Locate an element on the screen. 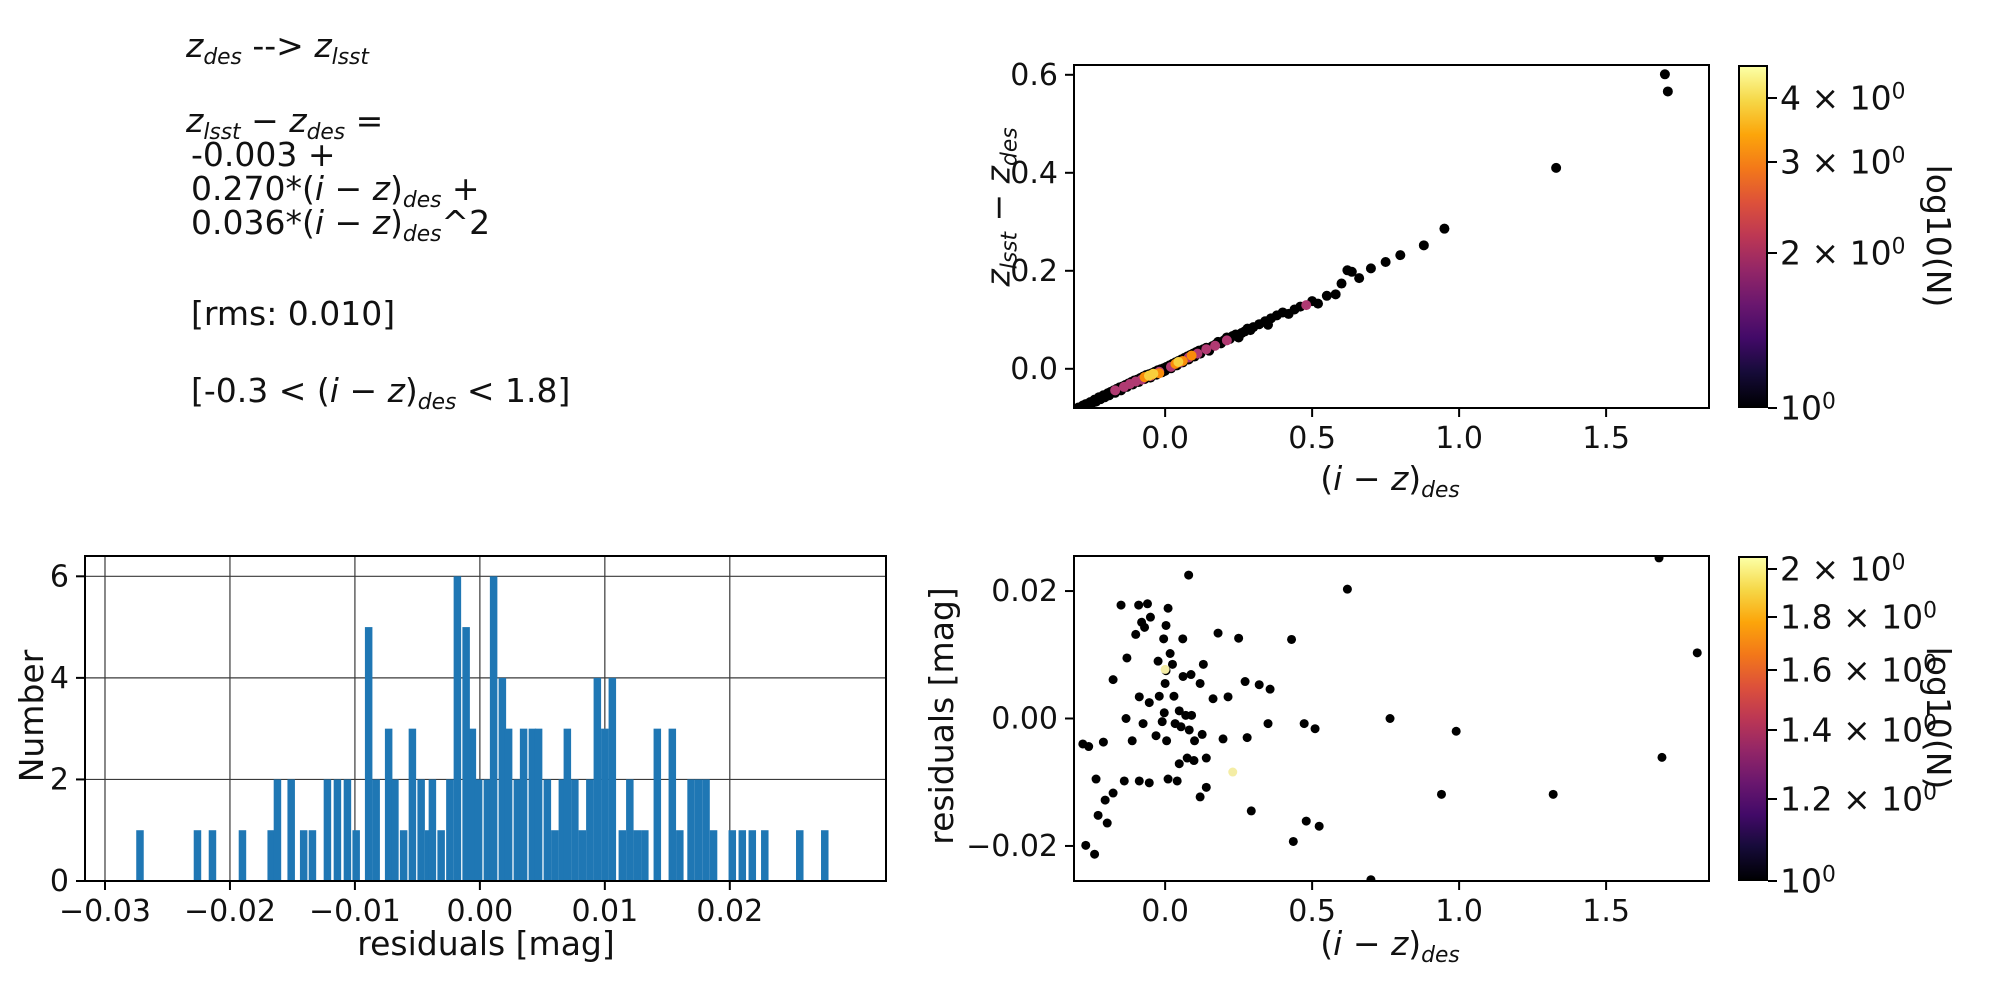 The image size is (2000, 1000). colorbar-top-label: log10(N) is located at coordinates (1938, 236).